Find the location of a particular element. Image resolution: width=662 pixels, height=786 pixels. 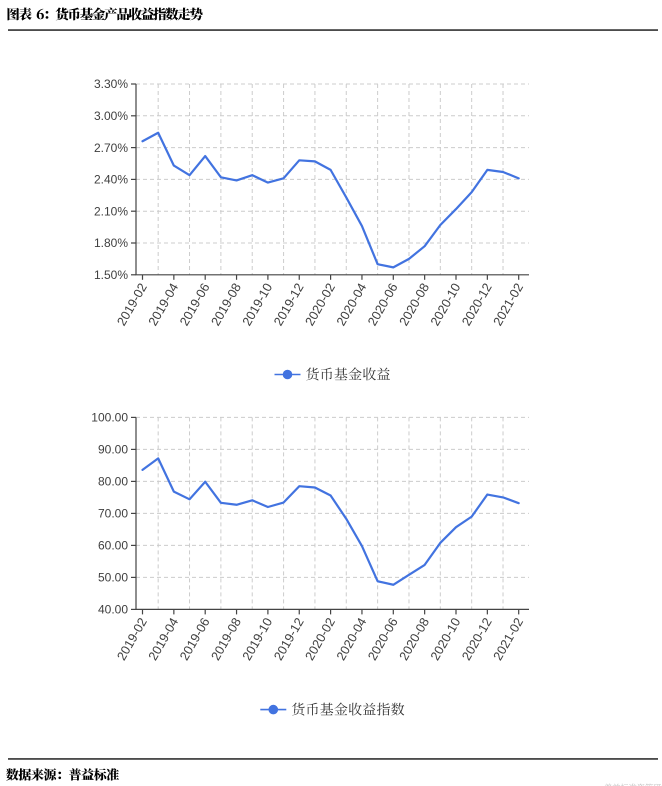

svg-text: 60.00 is located at coordinates (113, 546).